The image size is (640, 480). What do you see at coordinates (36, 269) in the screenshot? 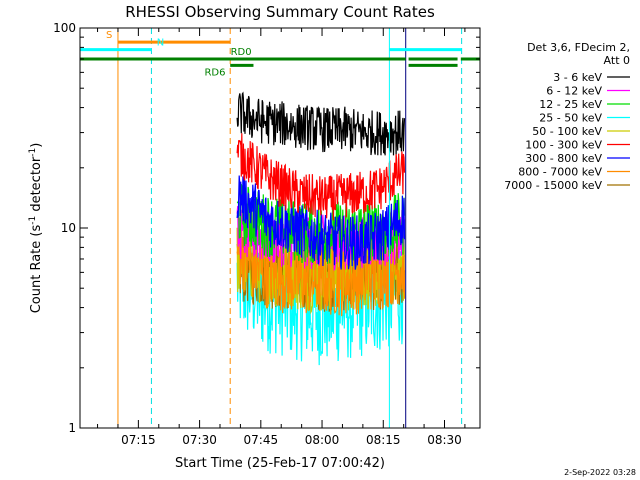
I see `y-axis-label-main: Count Rate (s` at bounding box center [36, 269].